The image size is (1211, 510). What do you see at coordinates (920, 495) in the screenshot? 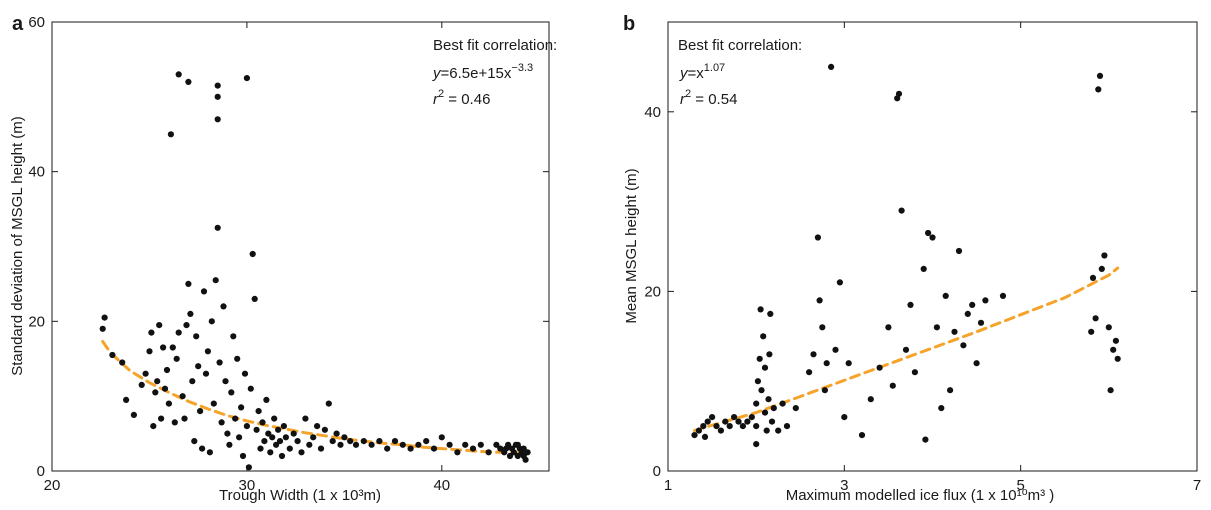
I see `panel-b-xlabel: Maximum modelled ice flux (1 x 10¹⁰m³ )` at bounding box center [920, 495].